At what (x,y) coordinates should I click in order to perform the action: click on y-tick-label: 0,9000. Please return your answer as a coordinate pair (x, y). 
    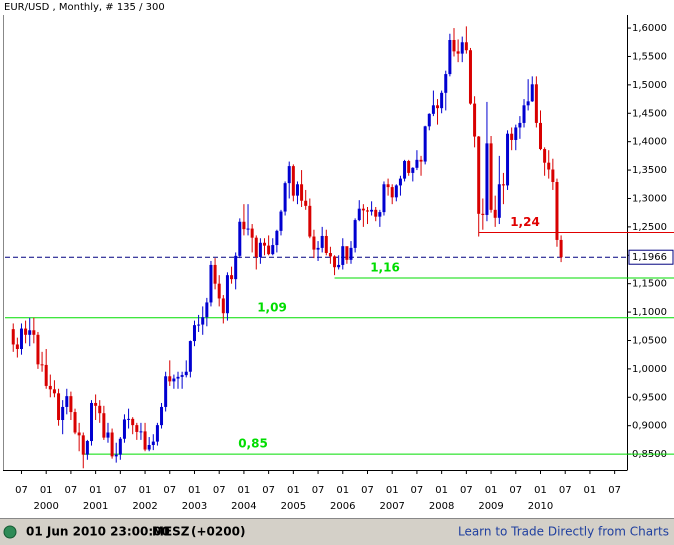
    Looking at the image, I should click on (649, 426).